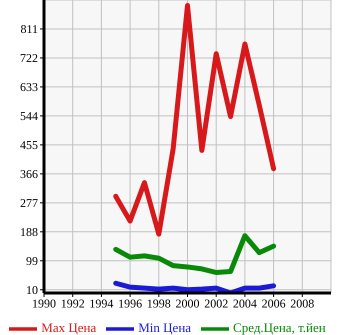 This screenshot has width=345, height=335. What do you see at coordinates (244, 303) in the screenshot?
I see `x-tick-label: 2004` at bounding box center [244, 303].